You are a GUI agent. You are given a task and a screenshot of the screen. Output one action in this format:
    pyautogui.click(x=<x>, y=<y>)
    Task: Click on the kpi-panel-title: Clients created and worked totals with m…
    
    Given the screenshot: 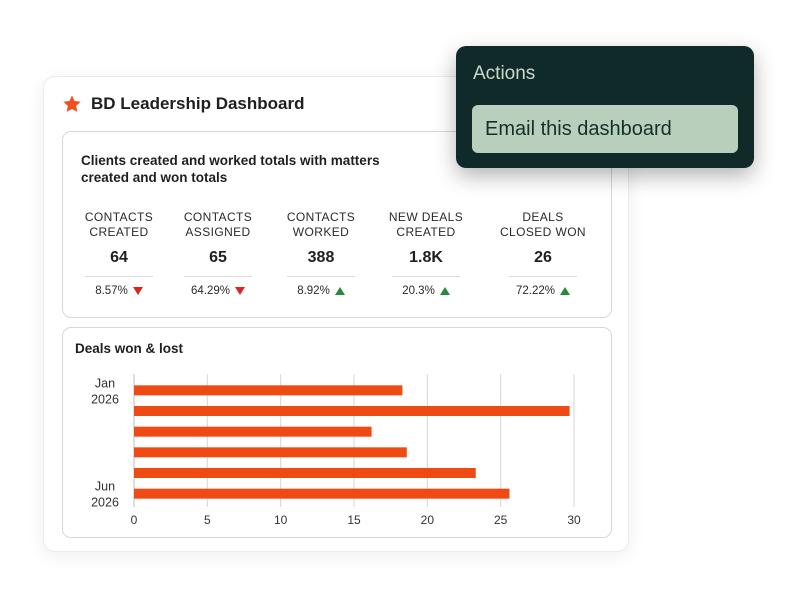 What is the action you would take?
    pyautogui.click(x=230, y=169)
    